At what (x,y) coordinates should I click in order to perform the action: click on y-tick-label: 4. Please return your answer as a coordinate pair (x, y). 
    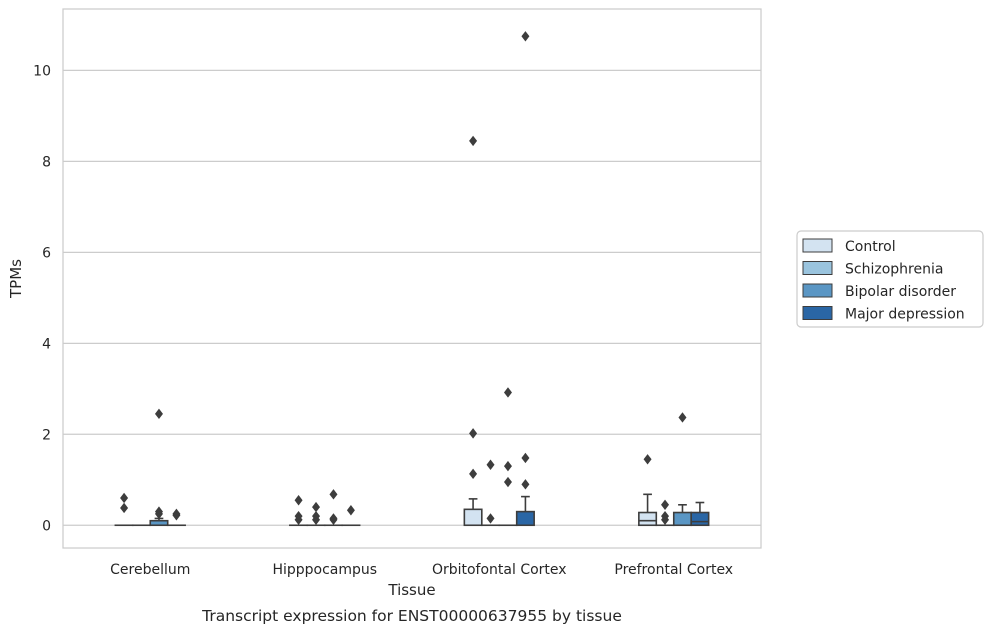
    Looking at the image, I should click on (46, 344).